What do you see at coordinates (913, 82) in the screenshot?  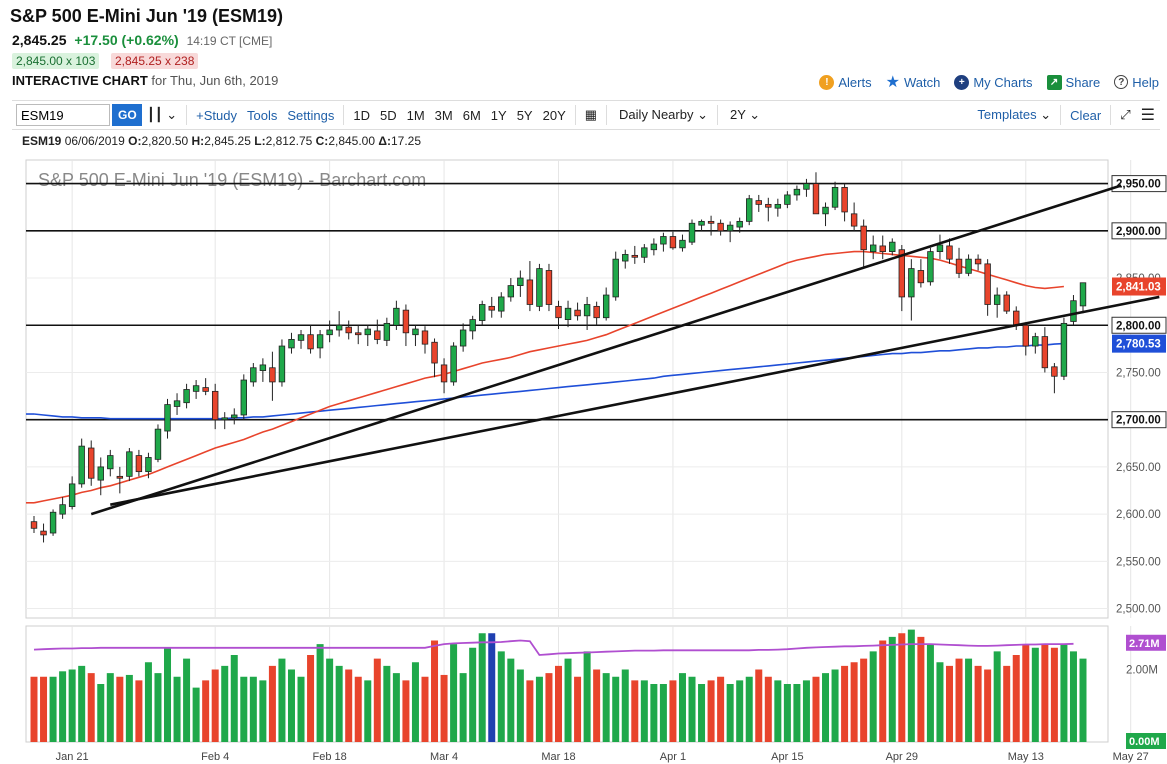 I see `watch-button: ★ Watch` at bounding box center [913, 82].